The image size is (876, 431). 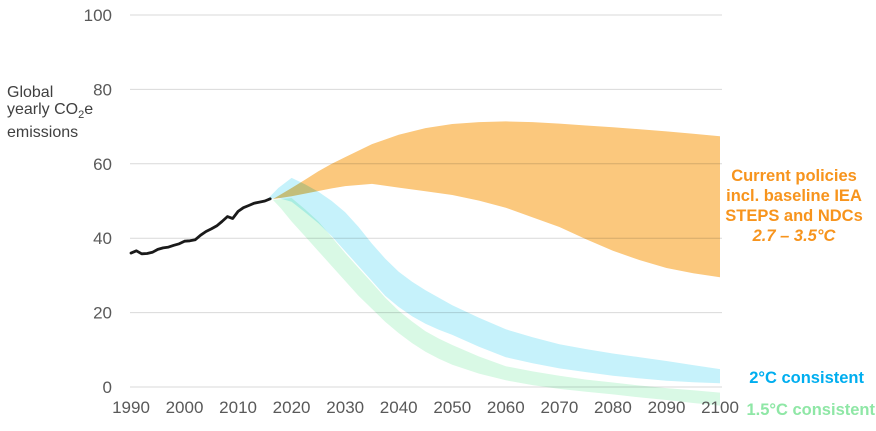 I want to click on y-tick-label: 60, so click(x=102, y=164).